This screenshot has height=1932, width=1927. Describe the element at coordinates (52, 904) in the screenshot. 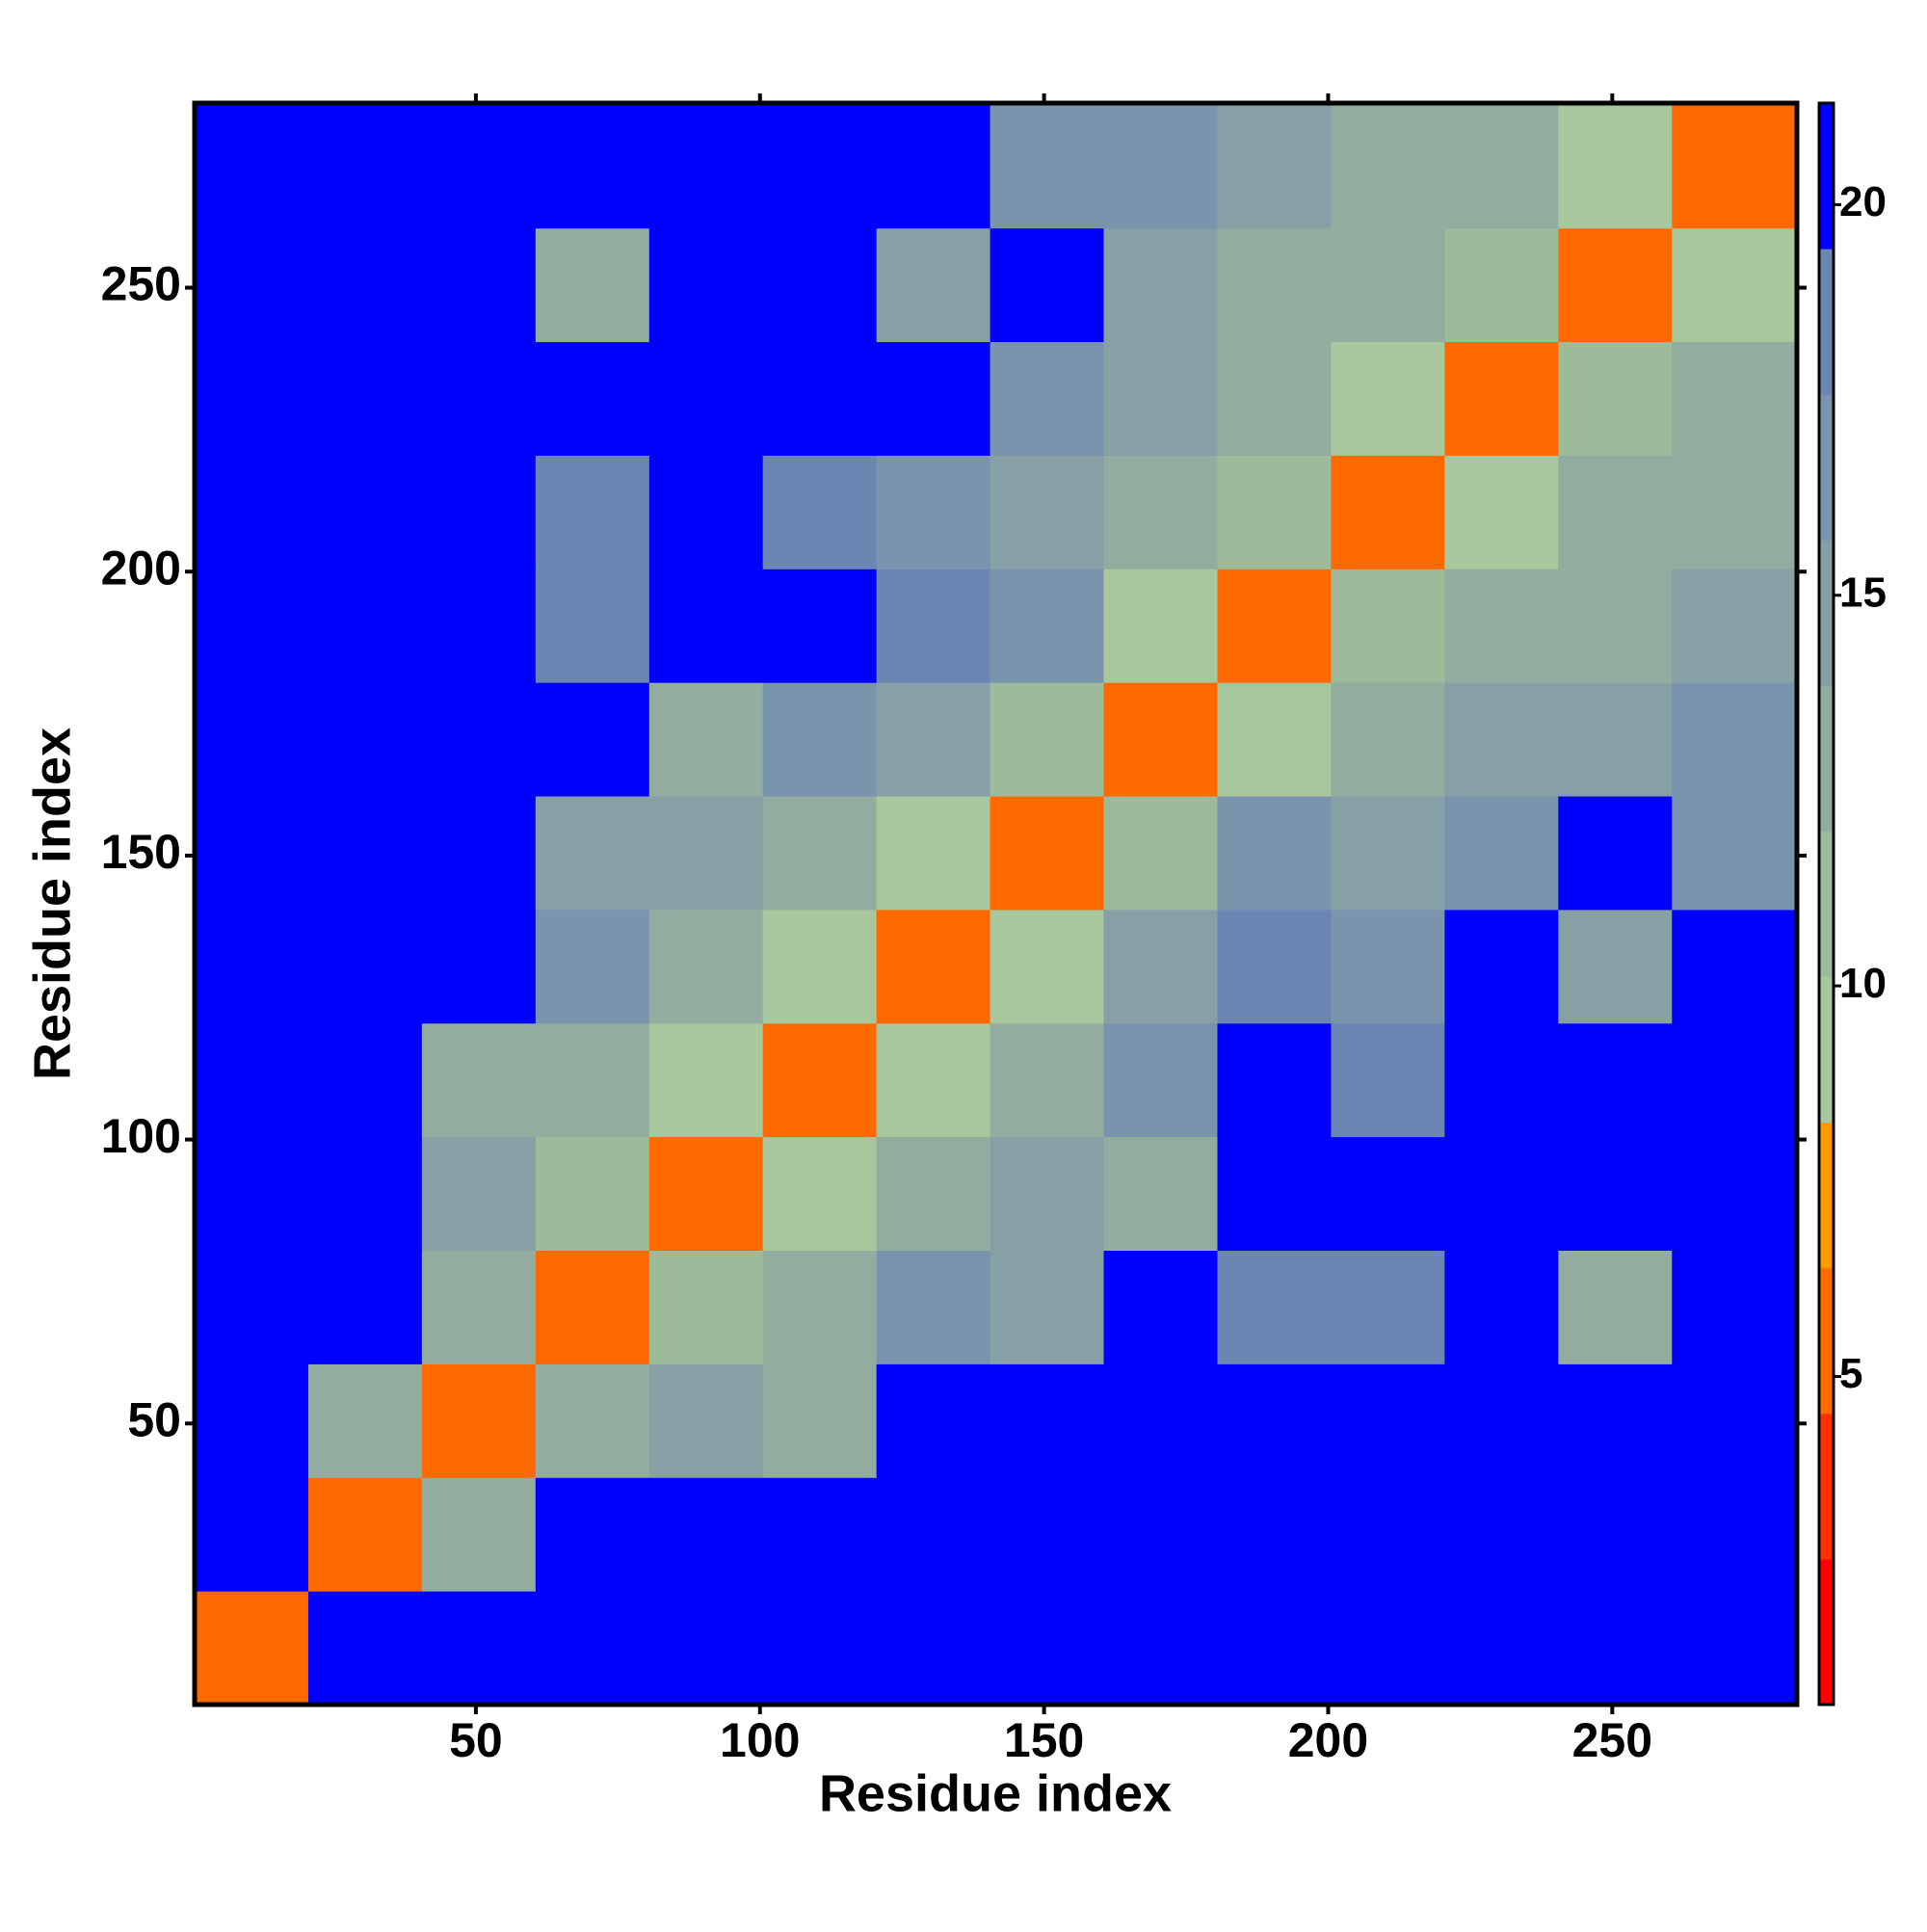

I see `y-axis-title: Residue index` at that location.